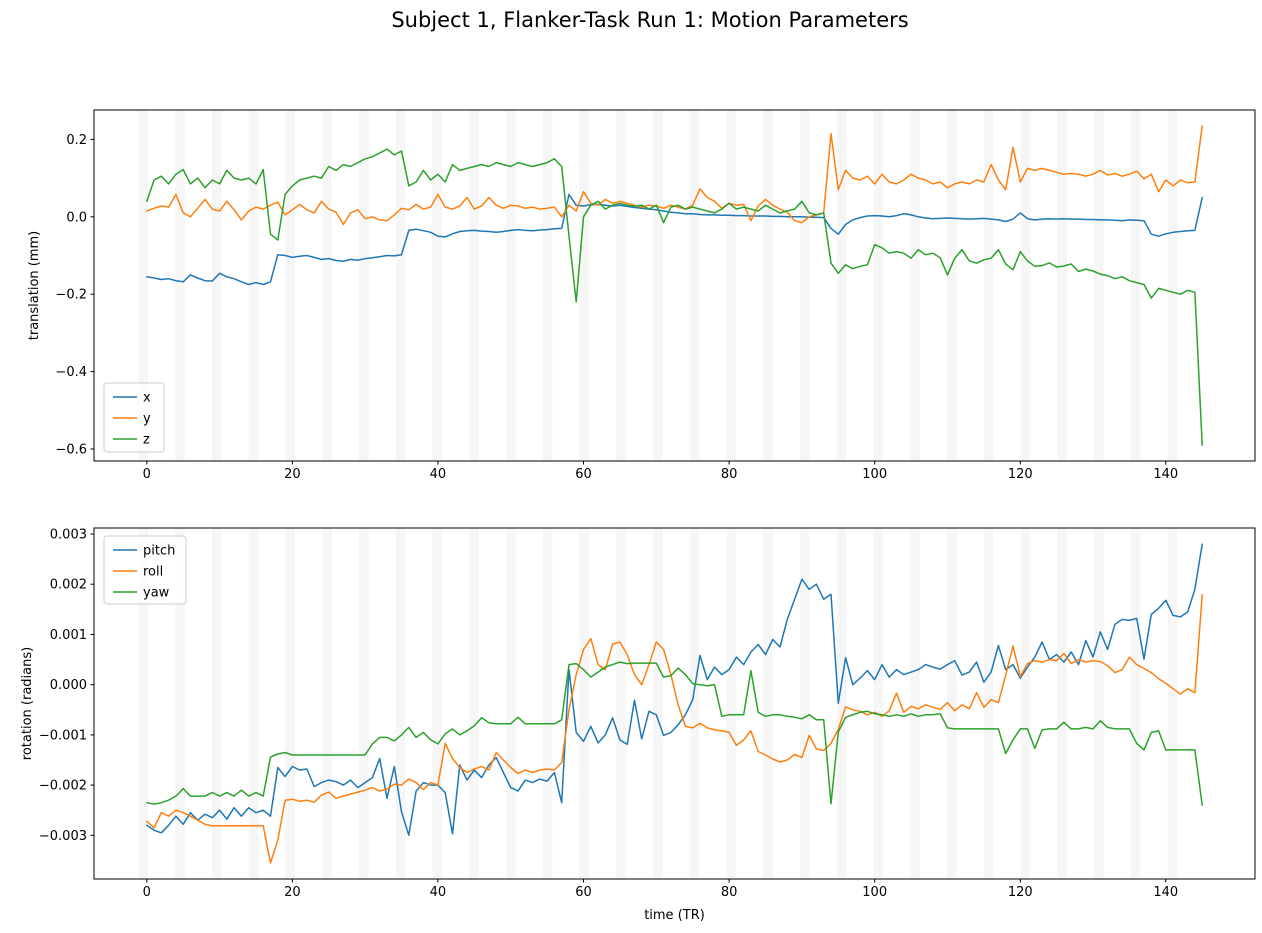 This screenshot has height=933, width=1262. What do you see at coordinates (76, 140) in the screenshot?
I see `y-tick-label: 0.2` at bounding box center [76, 140].